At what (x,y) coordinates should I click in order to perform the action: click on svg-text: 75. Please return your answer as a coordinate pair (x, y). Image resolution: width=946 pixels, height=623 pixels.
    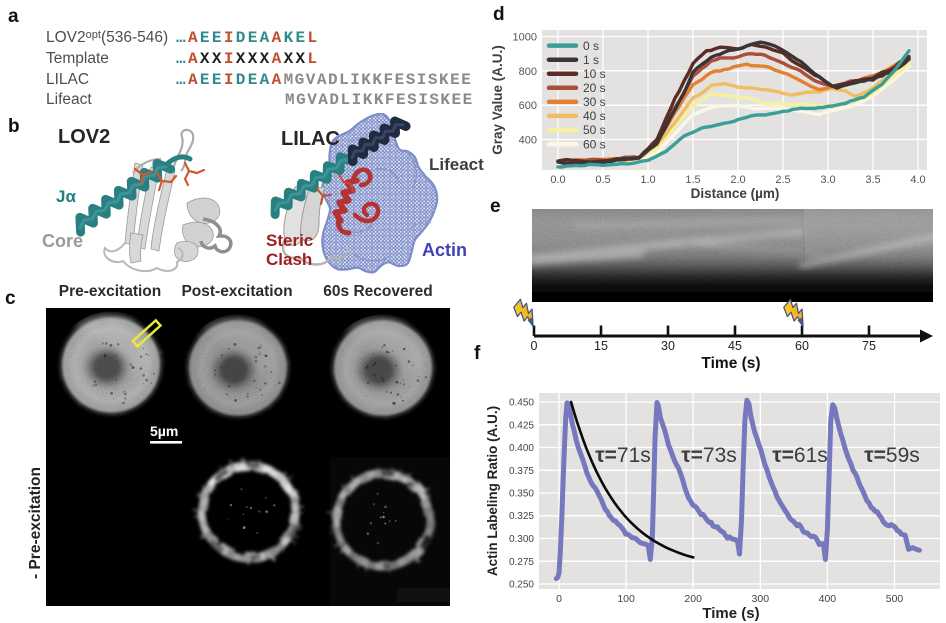
    Looking at the image, I should click on (869, 346).